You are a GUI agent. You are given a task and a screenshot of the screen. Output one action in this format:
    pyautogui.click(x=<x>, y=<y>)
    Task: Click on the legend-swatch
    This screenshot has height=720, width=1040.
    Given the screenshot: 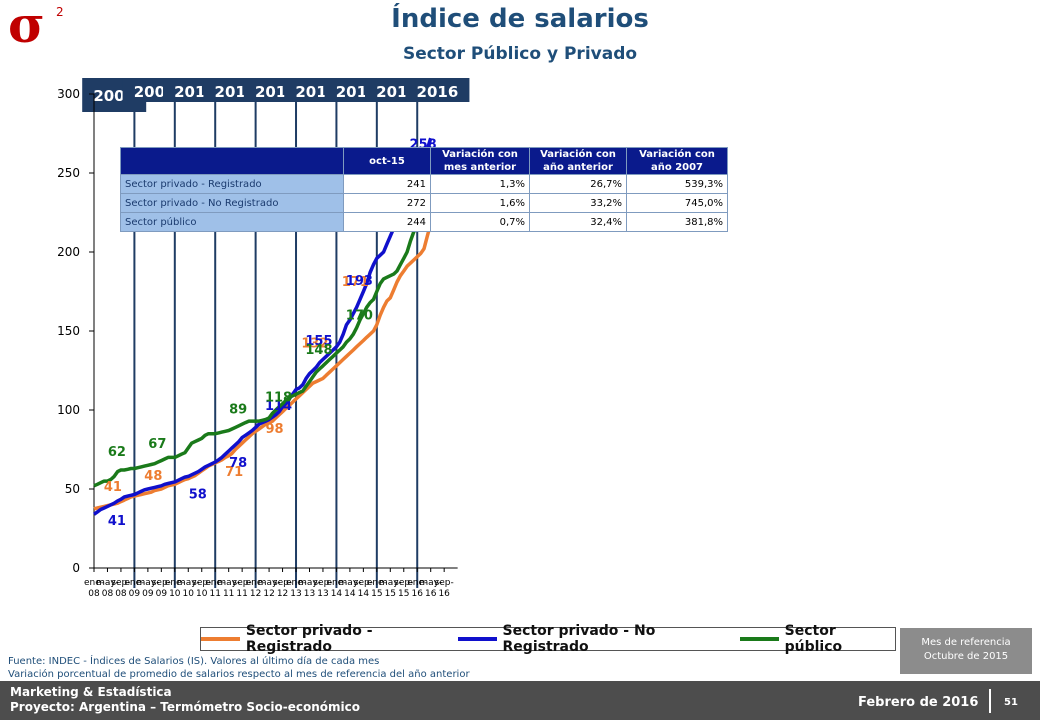 What is the action you would take?
    pyautogui.click(x=220, y=639)
    